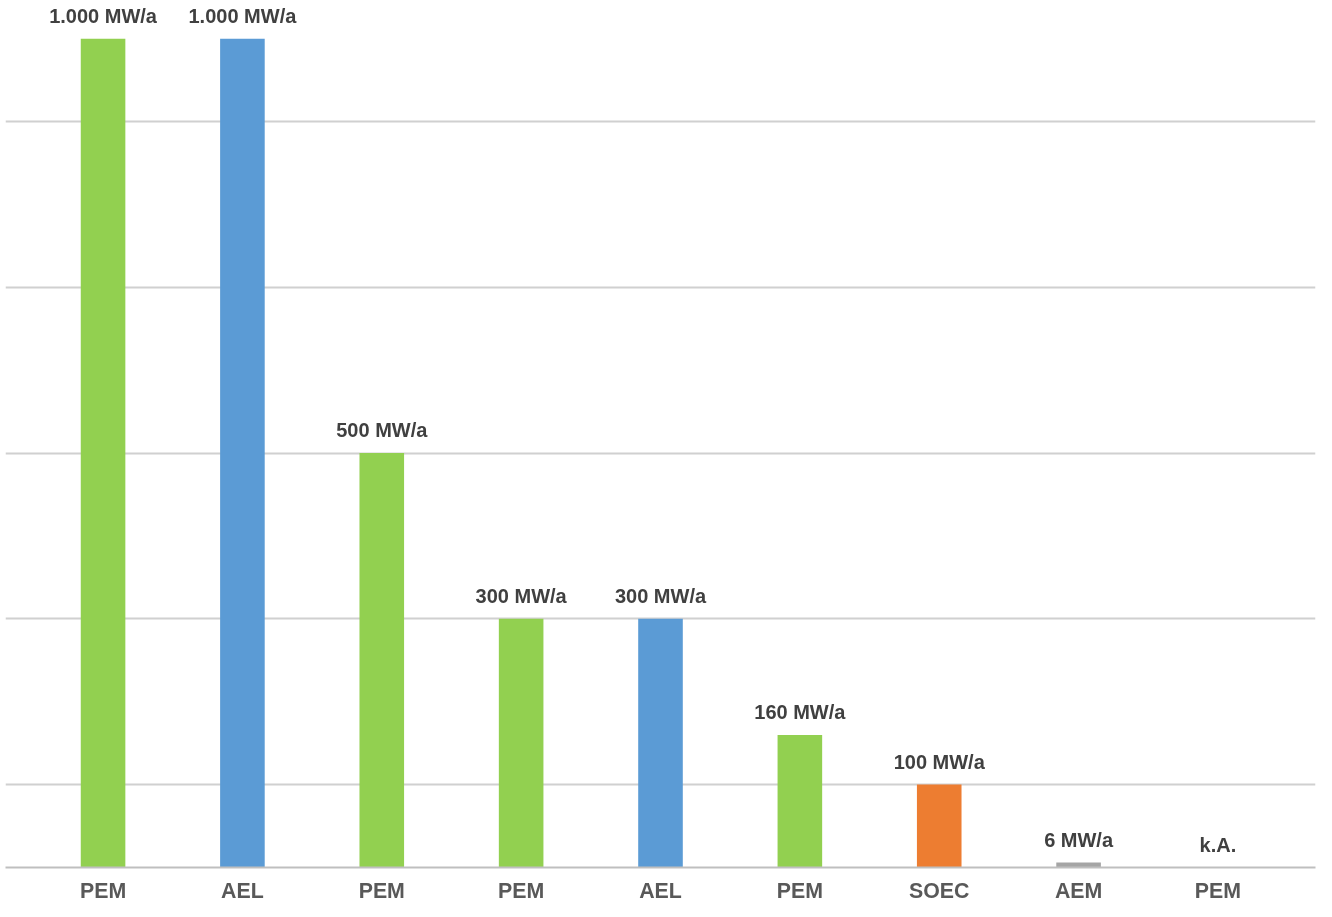 This screenshot has width=1332, height=917. What do you see at coordinates (382, 430) in the screenshot?
I see `data-label: 500 MW/a` at bounding box center [382, 430].